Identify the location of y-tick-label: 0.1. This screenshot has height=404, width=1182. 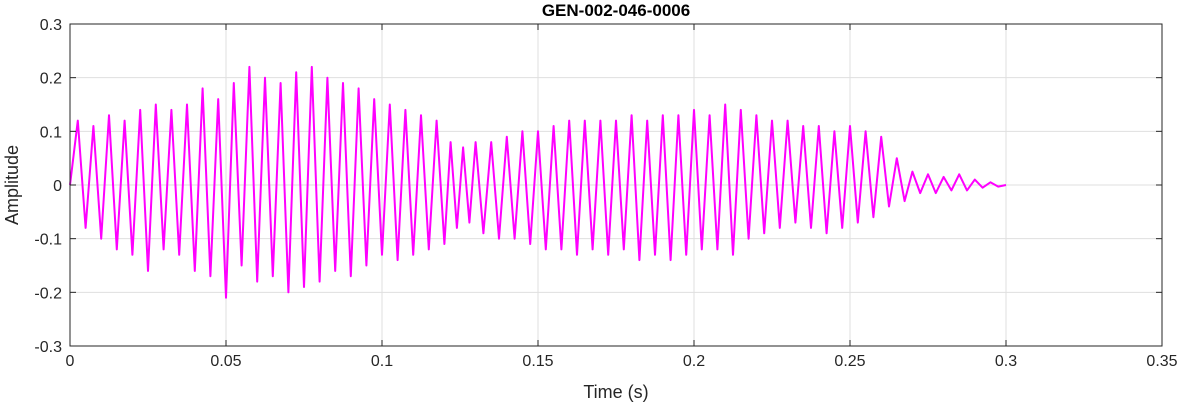
(51, 132).